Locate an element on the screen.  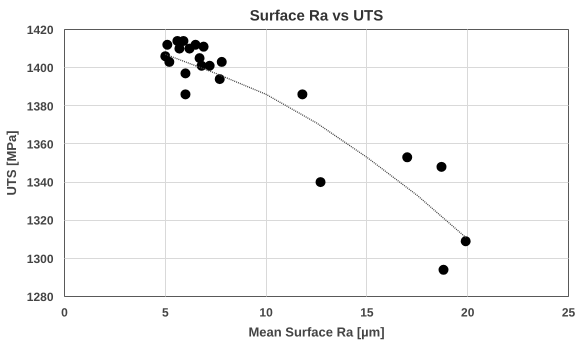
y-tick-label: 1320 is located at coordinates (40, 221).